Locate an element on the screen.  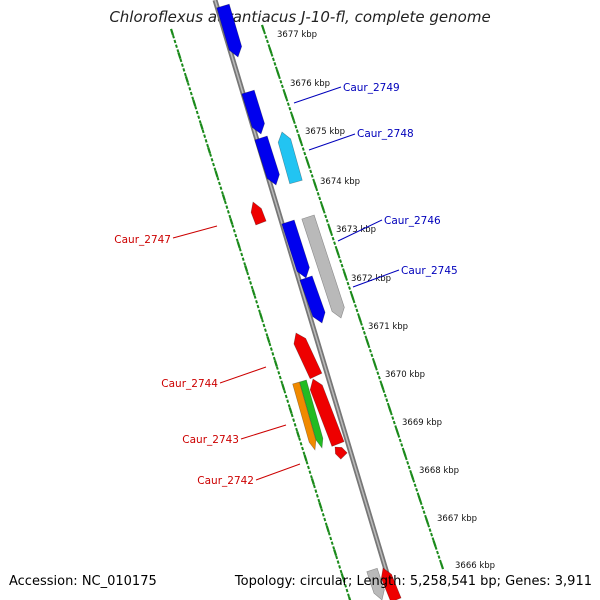
gene-label-caur-2742: Caur_2742 is located at coordinates (225, 481).